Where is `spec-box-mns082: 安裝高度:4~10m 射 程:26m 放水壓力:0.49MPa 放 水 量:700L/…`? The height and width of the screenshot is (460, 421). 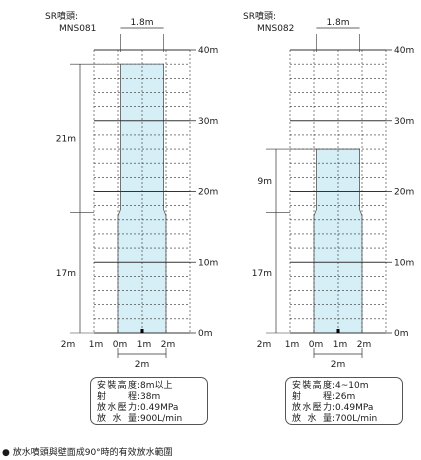 spec-box-mns082: 安裝高度:4~10m 射 程:26m 放水壓力:0.49MPa 放 水 量:700L/… is located at coordinates (344, 401).